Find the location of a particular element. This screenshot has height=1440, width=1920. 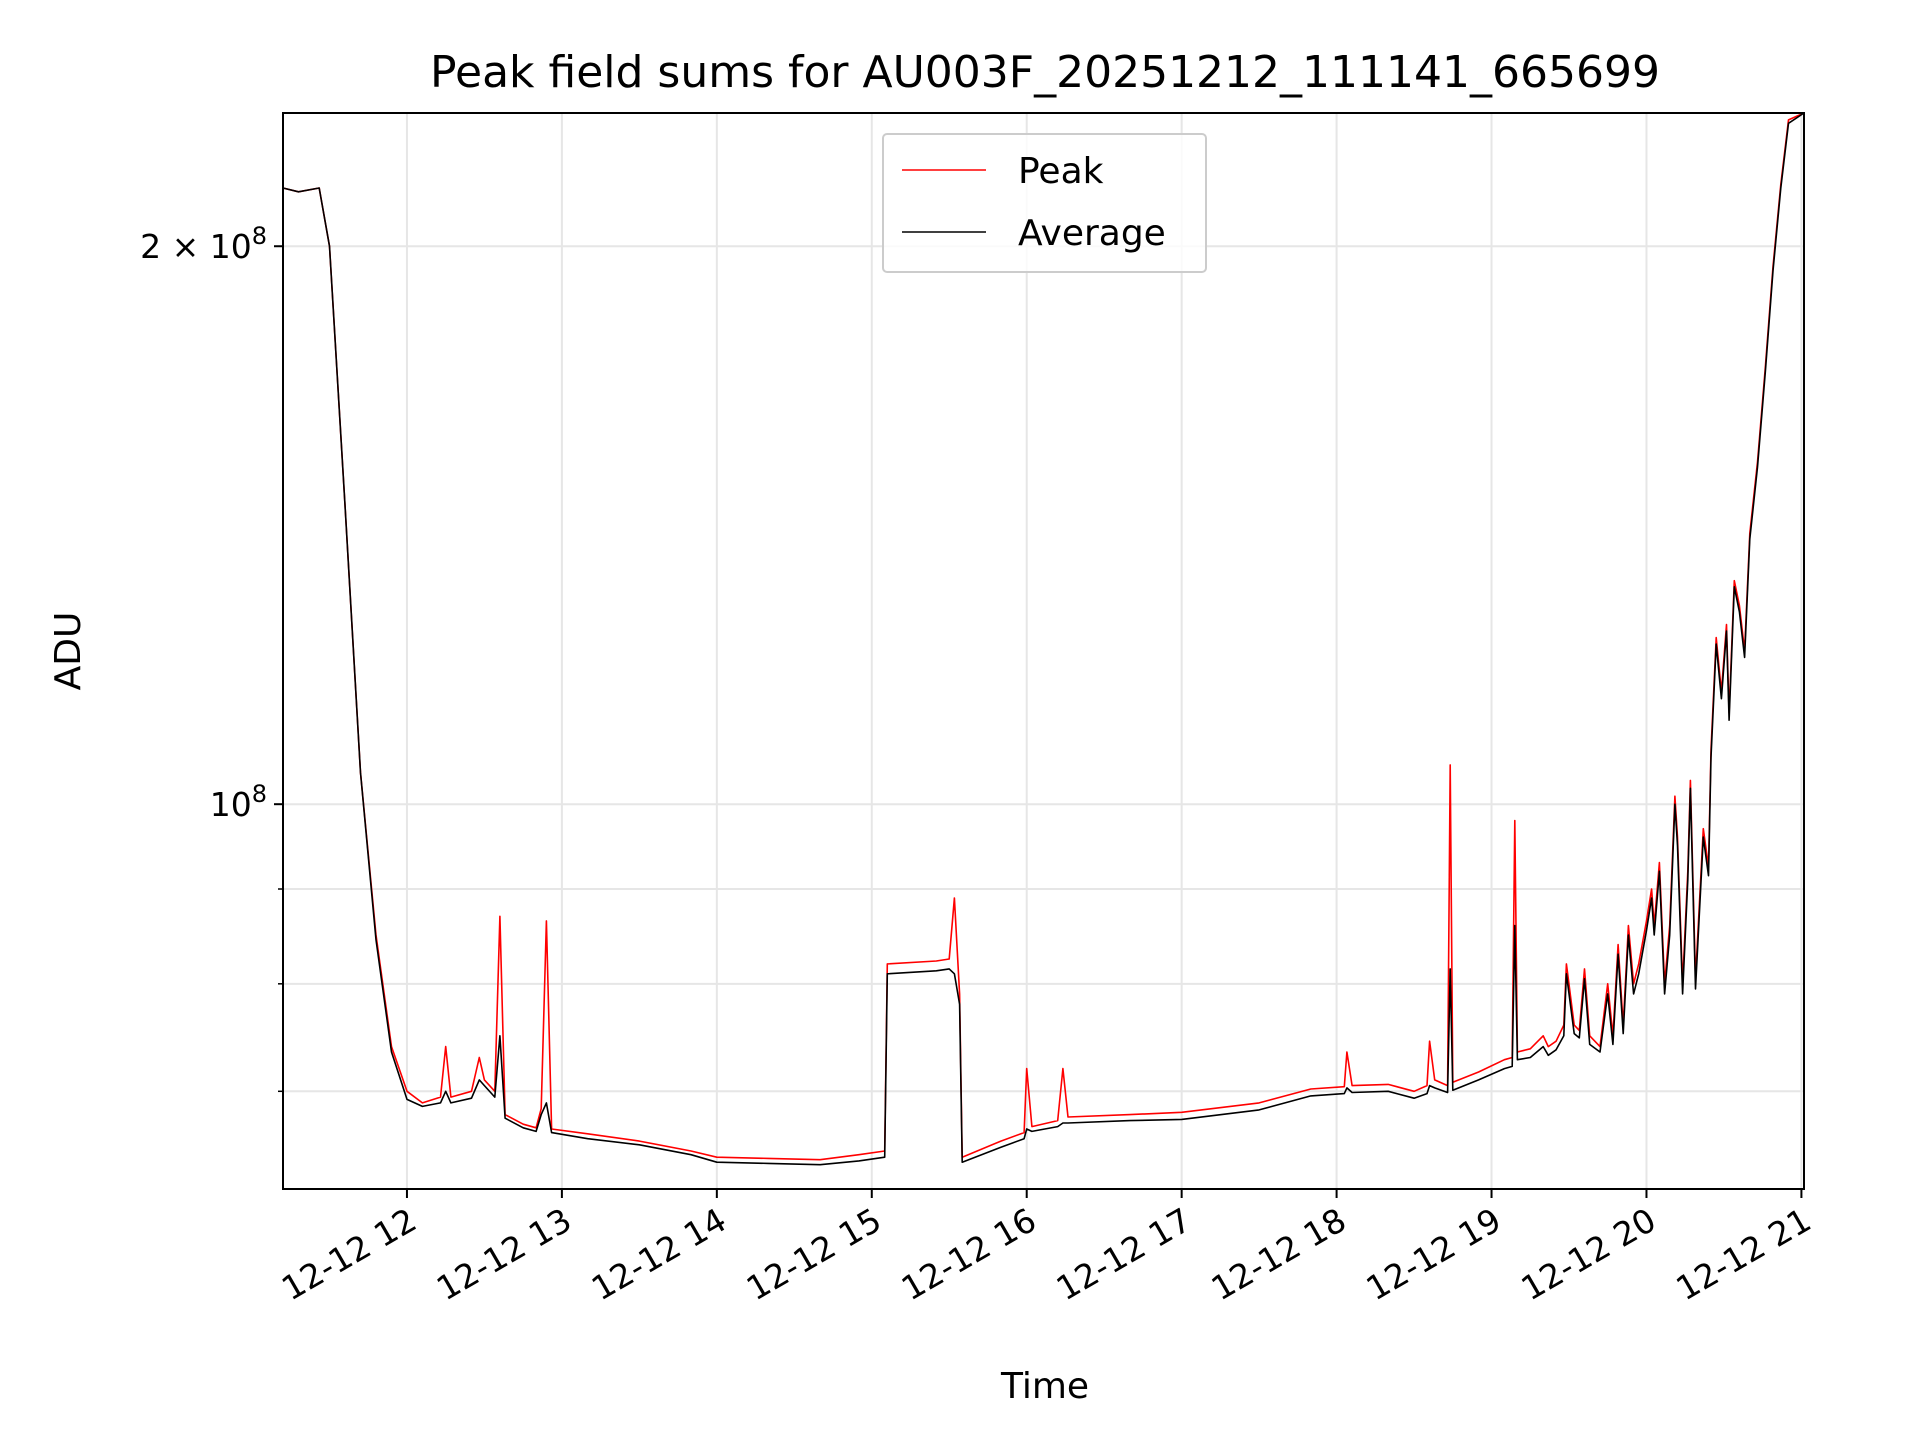

y-axis-label: ADU is located at coordinates (68, 651).